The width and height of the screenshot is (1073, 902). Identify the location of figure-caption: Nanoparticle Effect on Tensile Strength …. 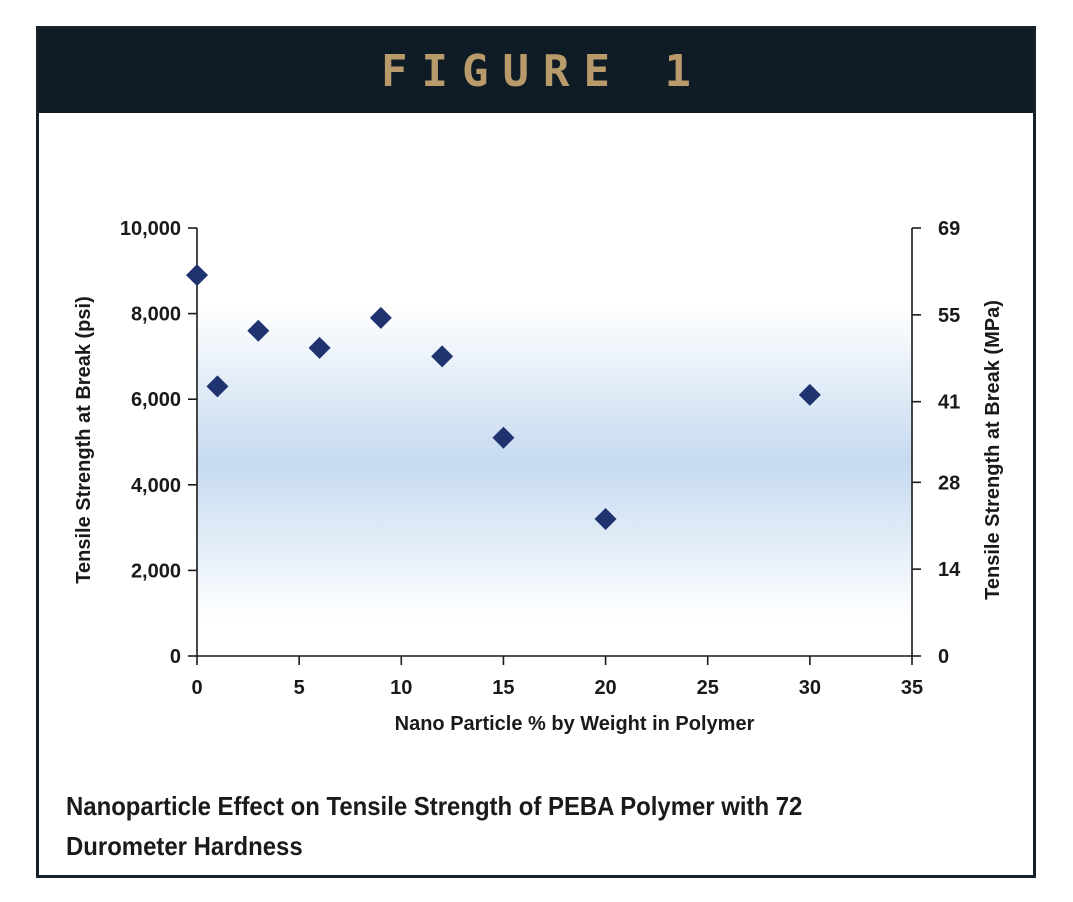
(434, 826).